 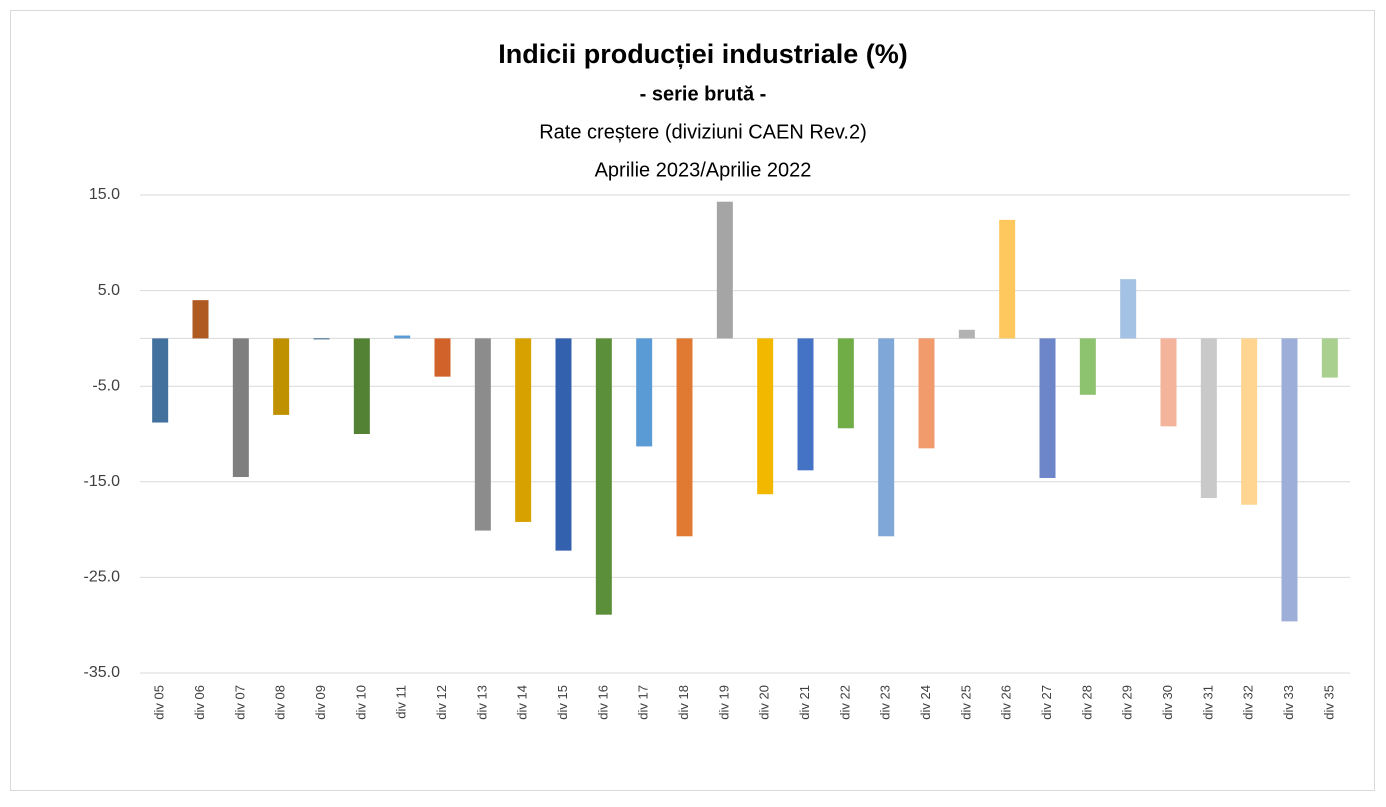 I want to click on annotation: Aprilie 2023/Aprilie 2022, so click(x=703, y=170).